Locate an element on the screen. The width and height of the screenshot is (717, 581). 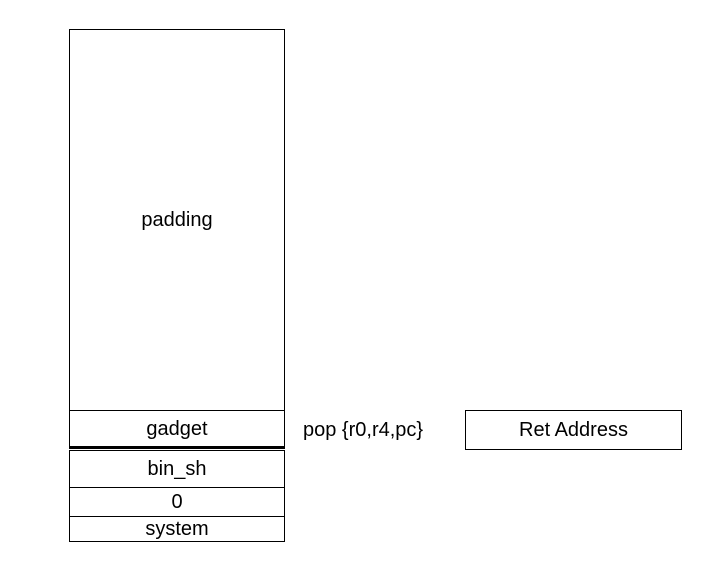
padding-label: padding is located at coordinates (177, 220).